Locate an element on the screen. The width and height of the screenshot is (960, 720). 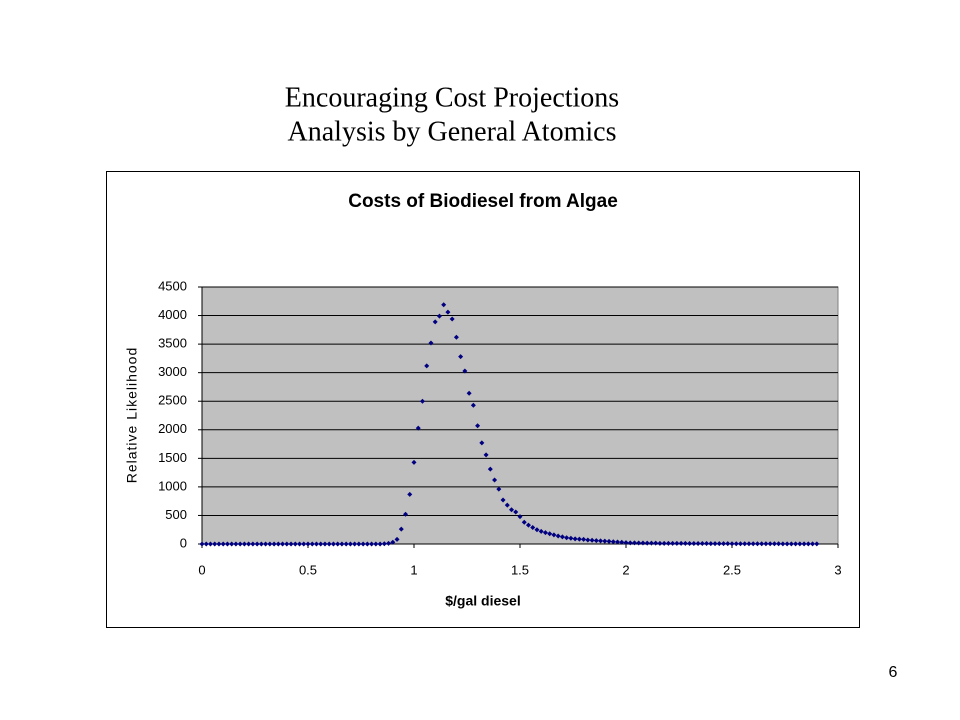
y-tick-label: 4500 is located at coordinates (172, 285).